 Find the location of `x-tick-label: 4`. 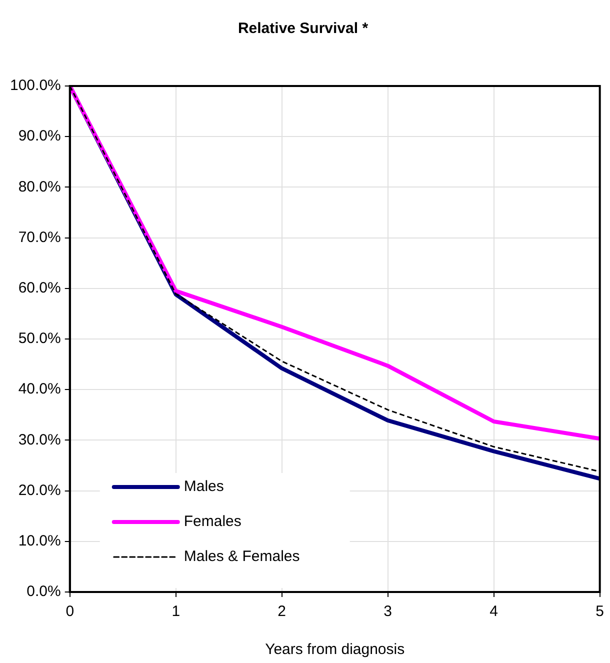

x-tick-label: 4 is located at coordinates (494, 611).